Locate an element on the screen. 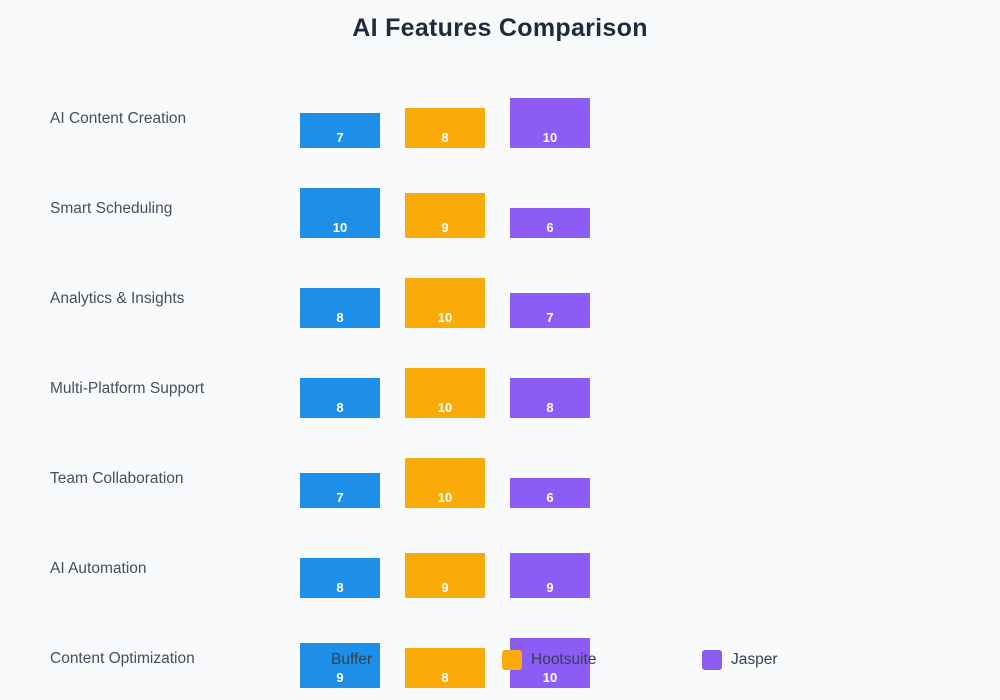 The width and height of the screenshot is (1000, 700). bar-buffer-team-collaboration: 7 is located at coordinates (340, 490).